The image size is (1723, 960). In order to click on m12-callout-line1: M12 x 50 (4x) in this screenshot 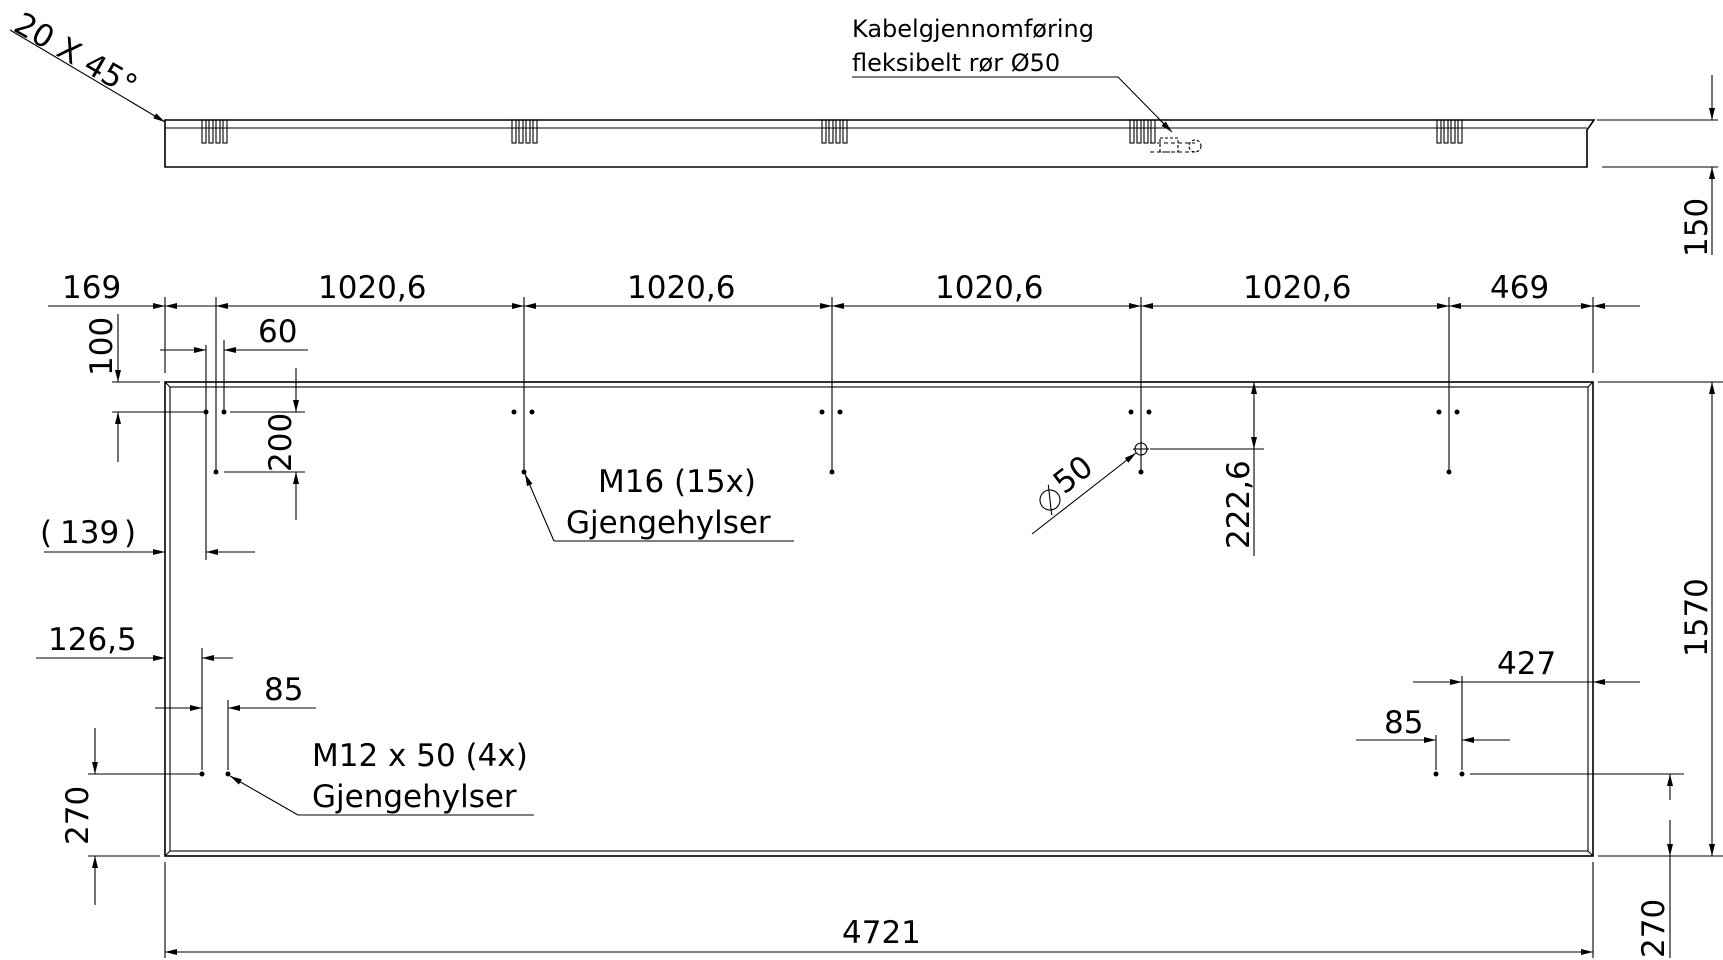, I will do `click(420, 756)`.